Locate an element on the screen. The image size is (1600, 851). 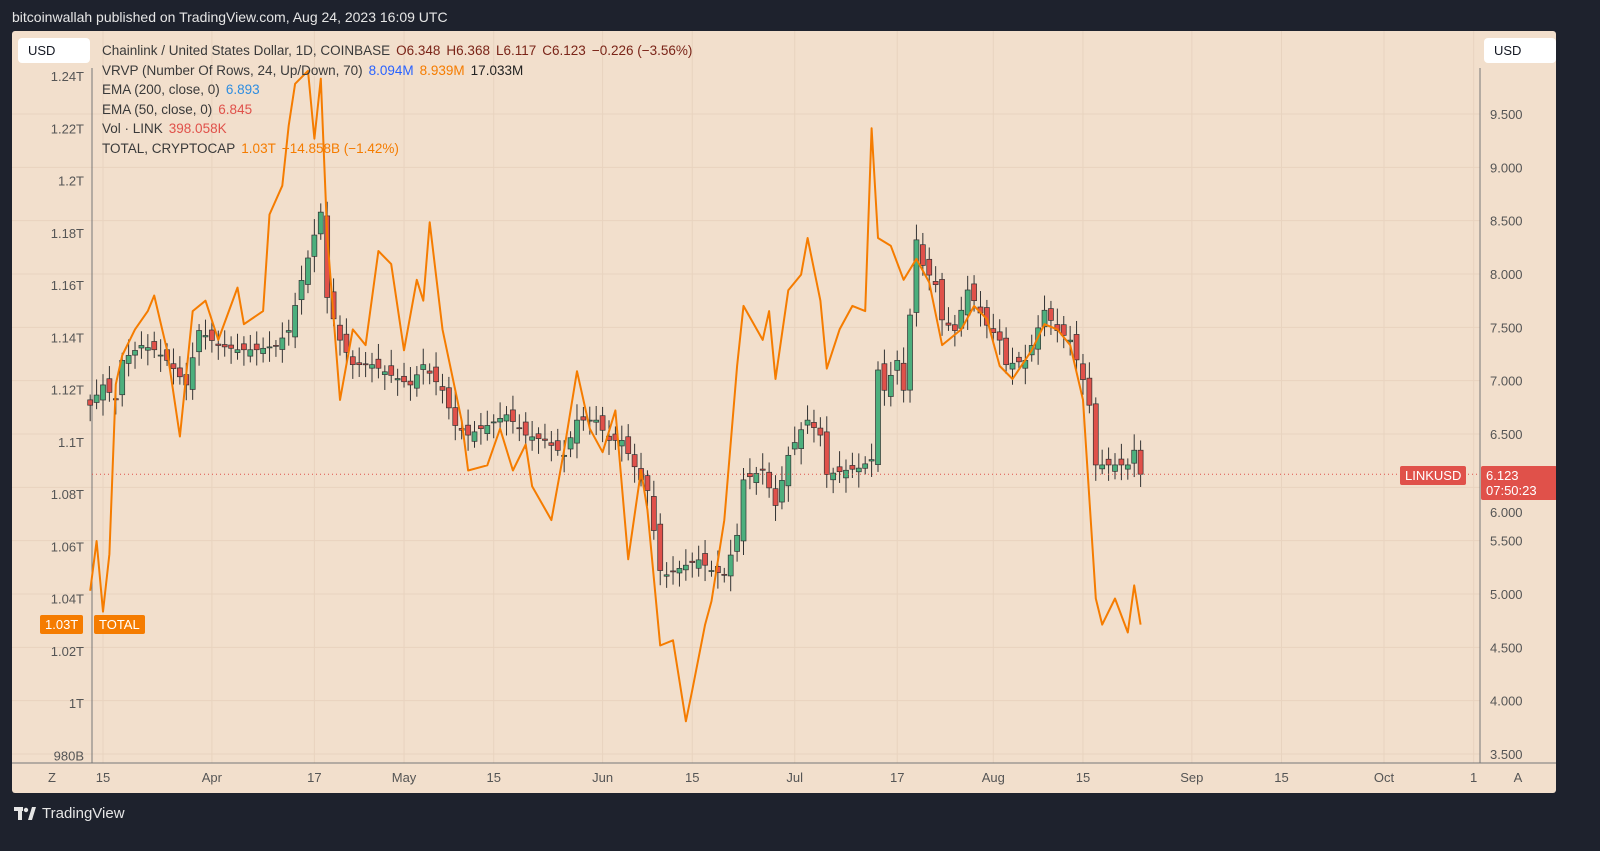
left-axis-tick: 1T is located at coordinates (76, 703).